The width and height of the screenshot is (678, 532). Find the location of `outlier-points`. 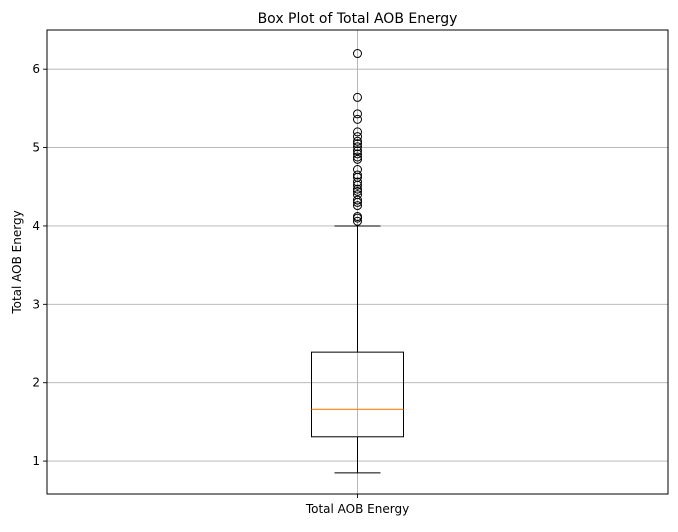

outlier-points is located at coordinates (357, 137).